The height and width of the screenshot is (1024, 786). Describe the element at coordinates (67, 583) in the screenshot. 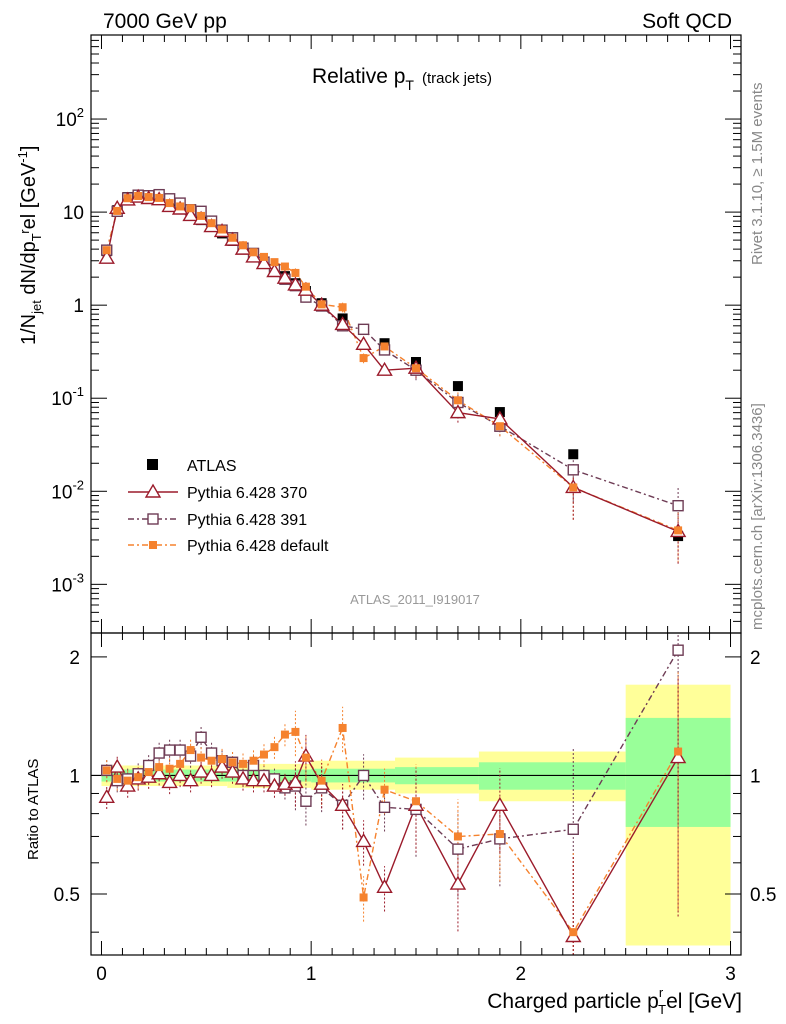

I see `y-tick-label: 10⁻³` at that location.